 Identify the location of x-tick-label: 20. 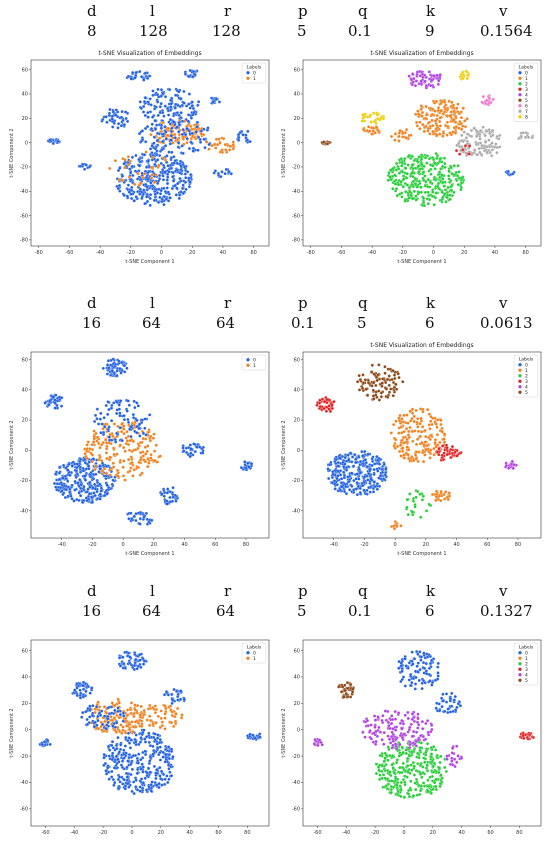
(426, 545).